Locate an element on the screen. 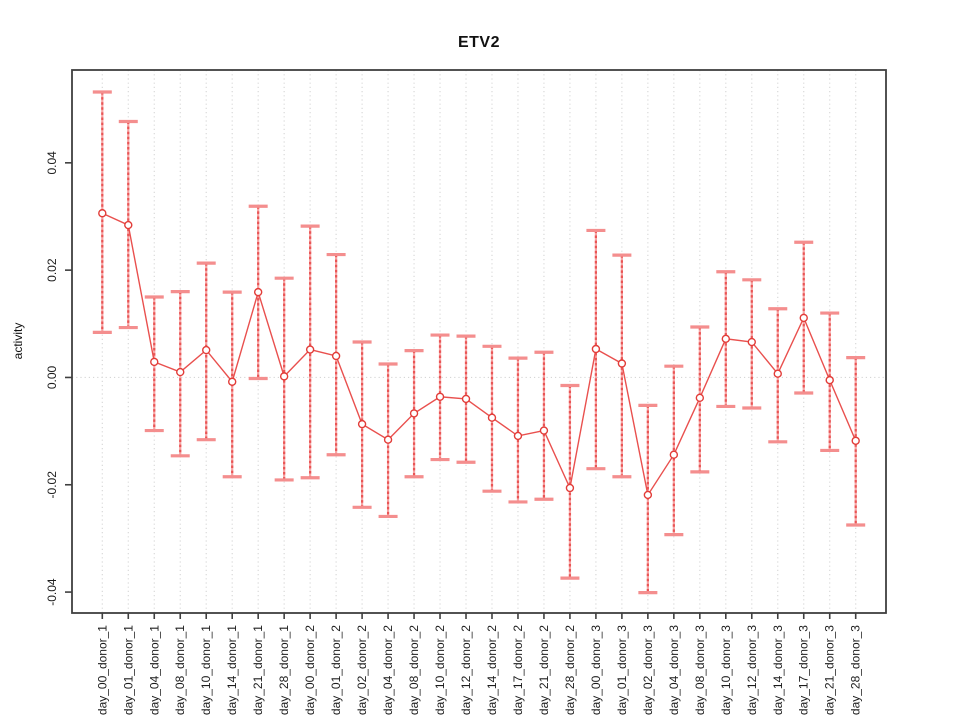  y-tick-label: 0.00 is located at coordinates (52, 377).